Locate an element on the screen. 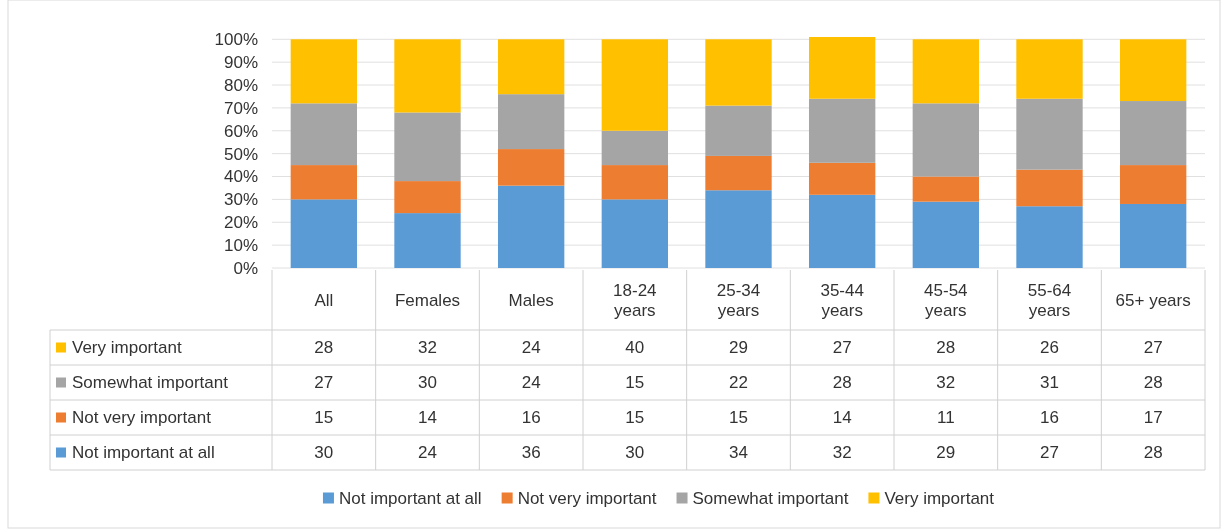  x-tick-label: 55-64 years is located at coordinates (1049, 301).